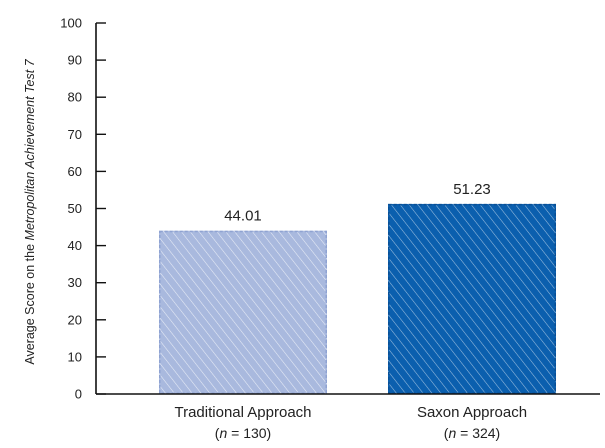 The image size is (605, 448). I want to click on y-tick-label-10: 10, so click(75, 356).